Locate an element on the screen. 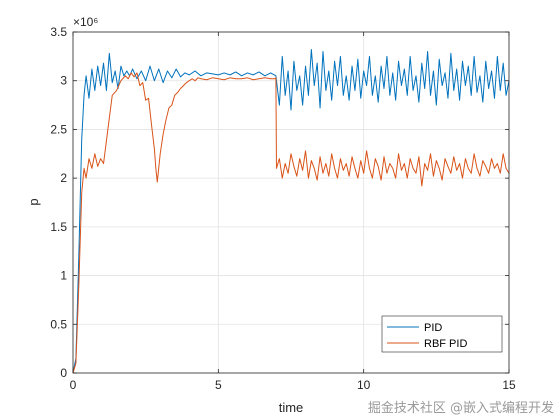  y-tick-label: 2 is located at coordinates (63, 178).